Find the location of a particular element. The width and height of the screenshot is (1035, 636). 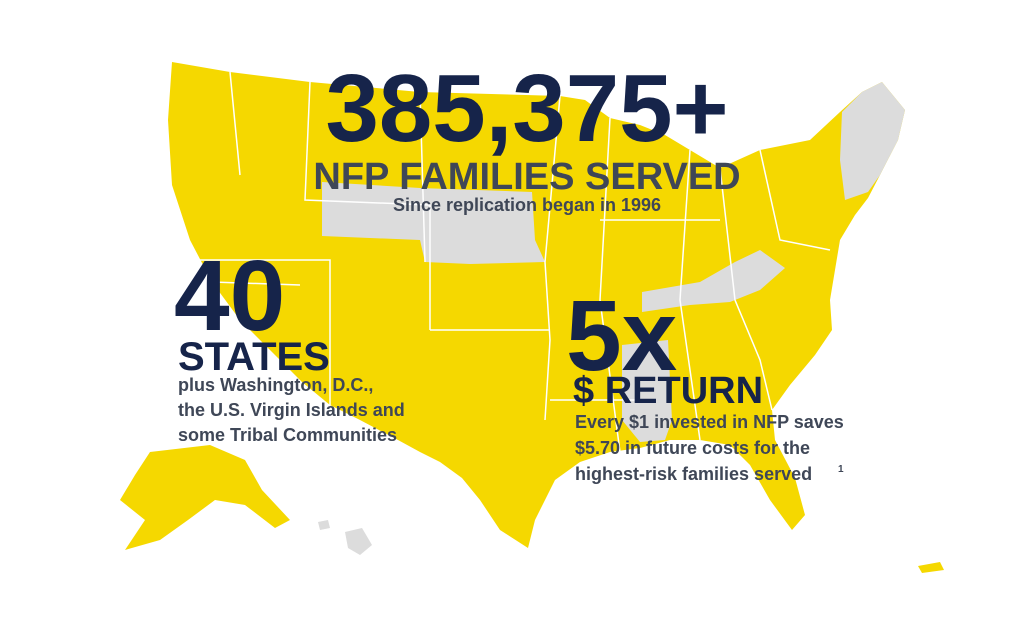

map-alaska is located at coordinates (205, 497).